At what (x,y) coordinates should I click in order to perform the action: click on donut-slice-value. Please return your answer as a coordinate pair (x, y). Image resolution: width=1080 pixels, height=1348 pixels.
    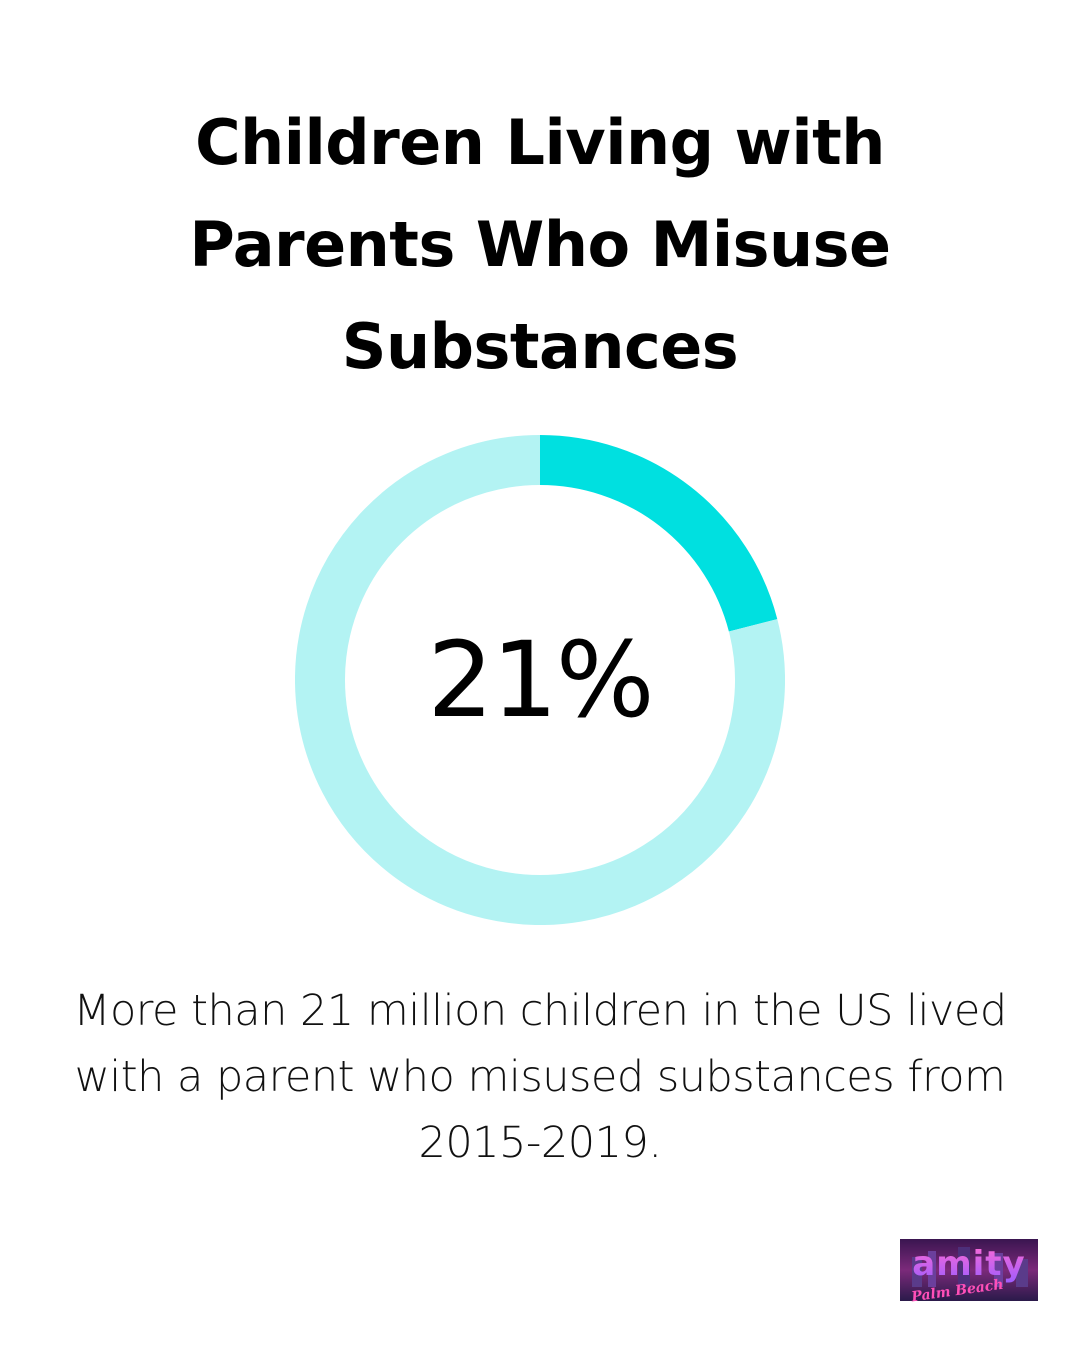
    Looking at the image, I should click on (658, 533).